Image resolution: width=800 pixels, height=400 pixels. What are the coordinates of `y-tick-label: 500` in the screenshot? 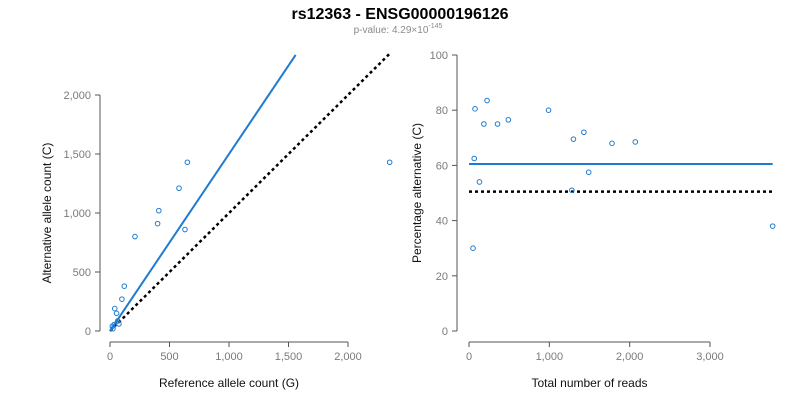 It's located at (82, 273).